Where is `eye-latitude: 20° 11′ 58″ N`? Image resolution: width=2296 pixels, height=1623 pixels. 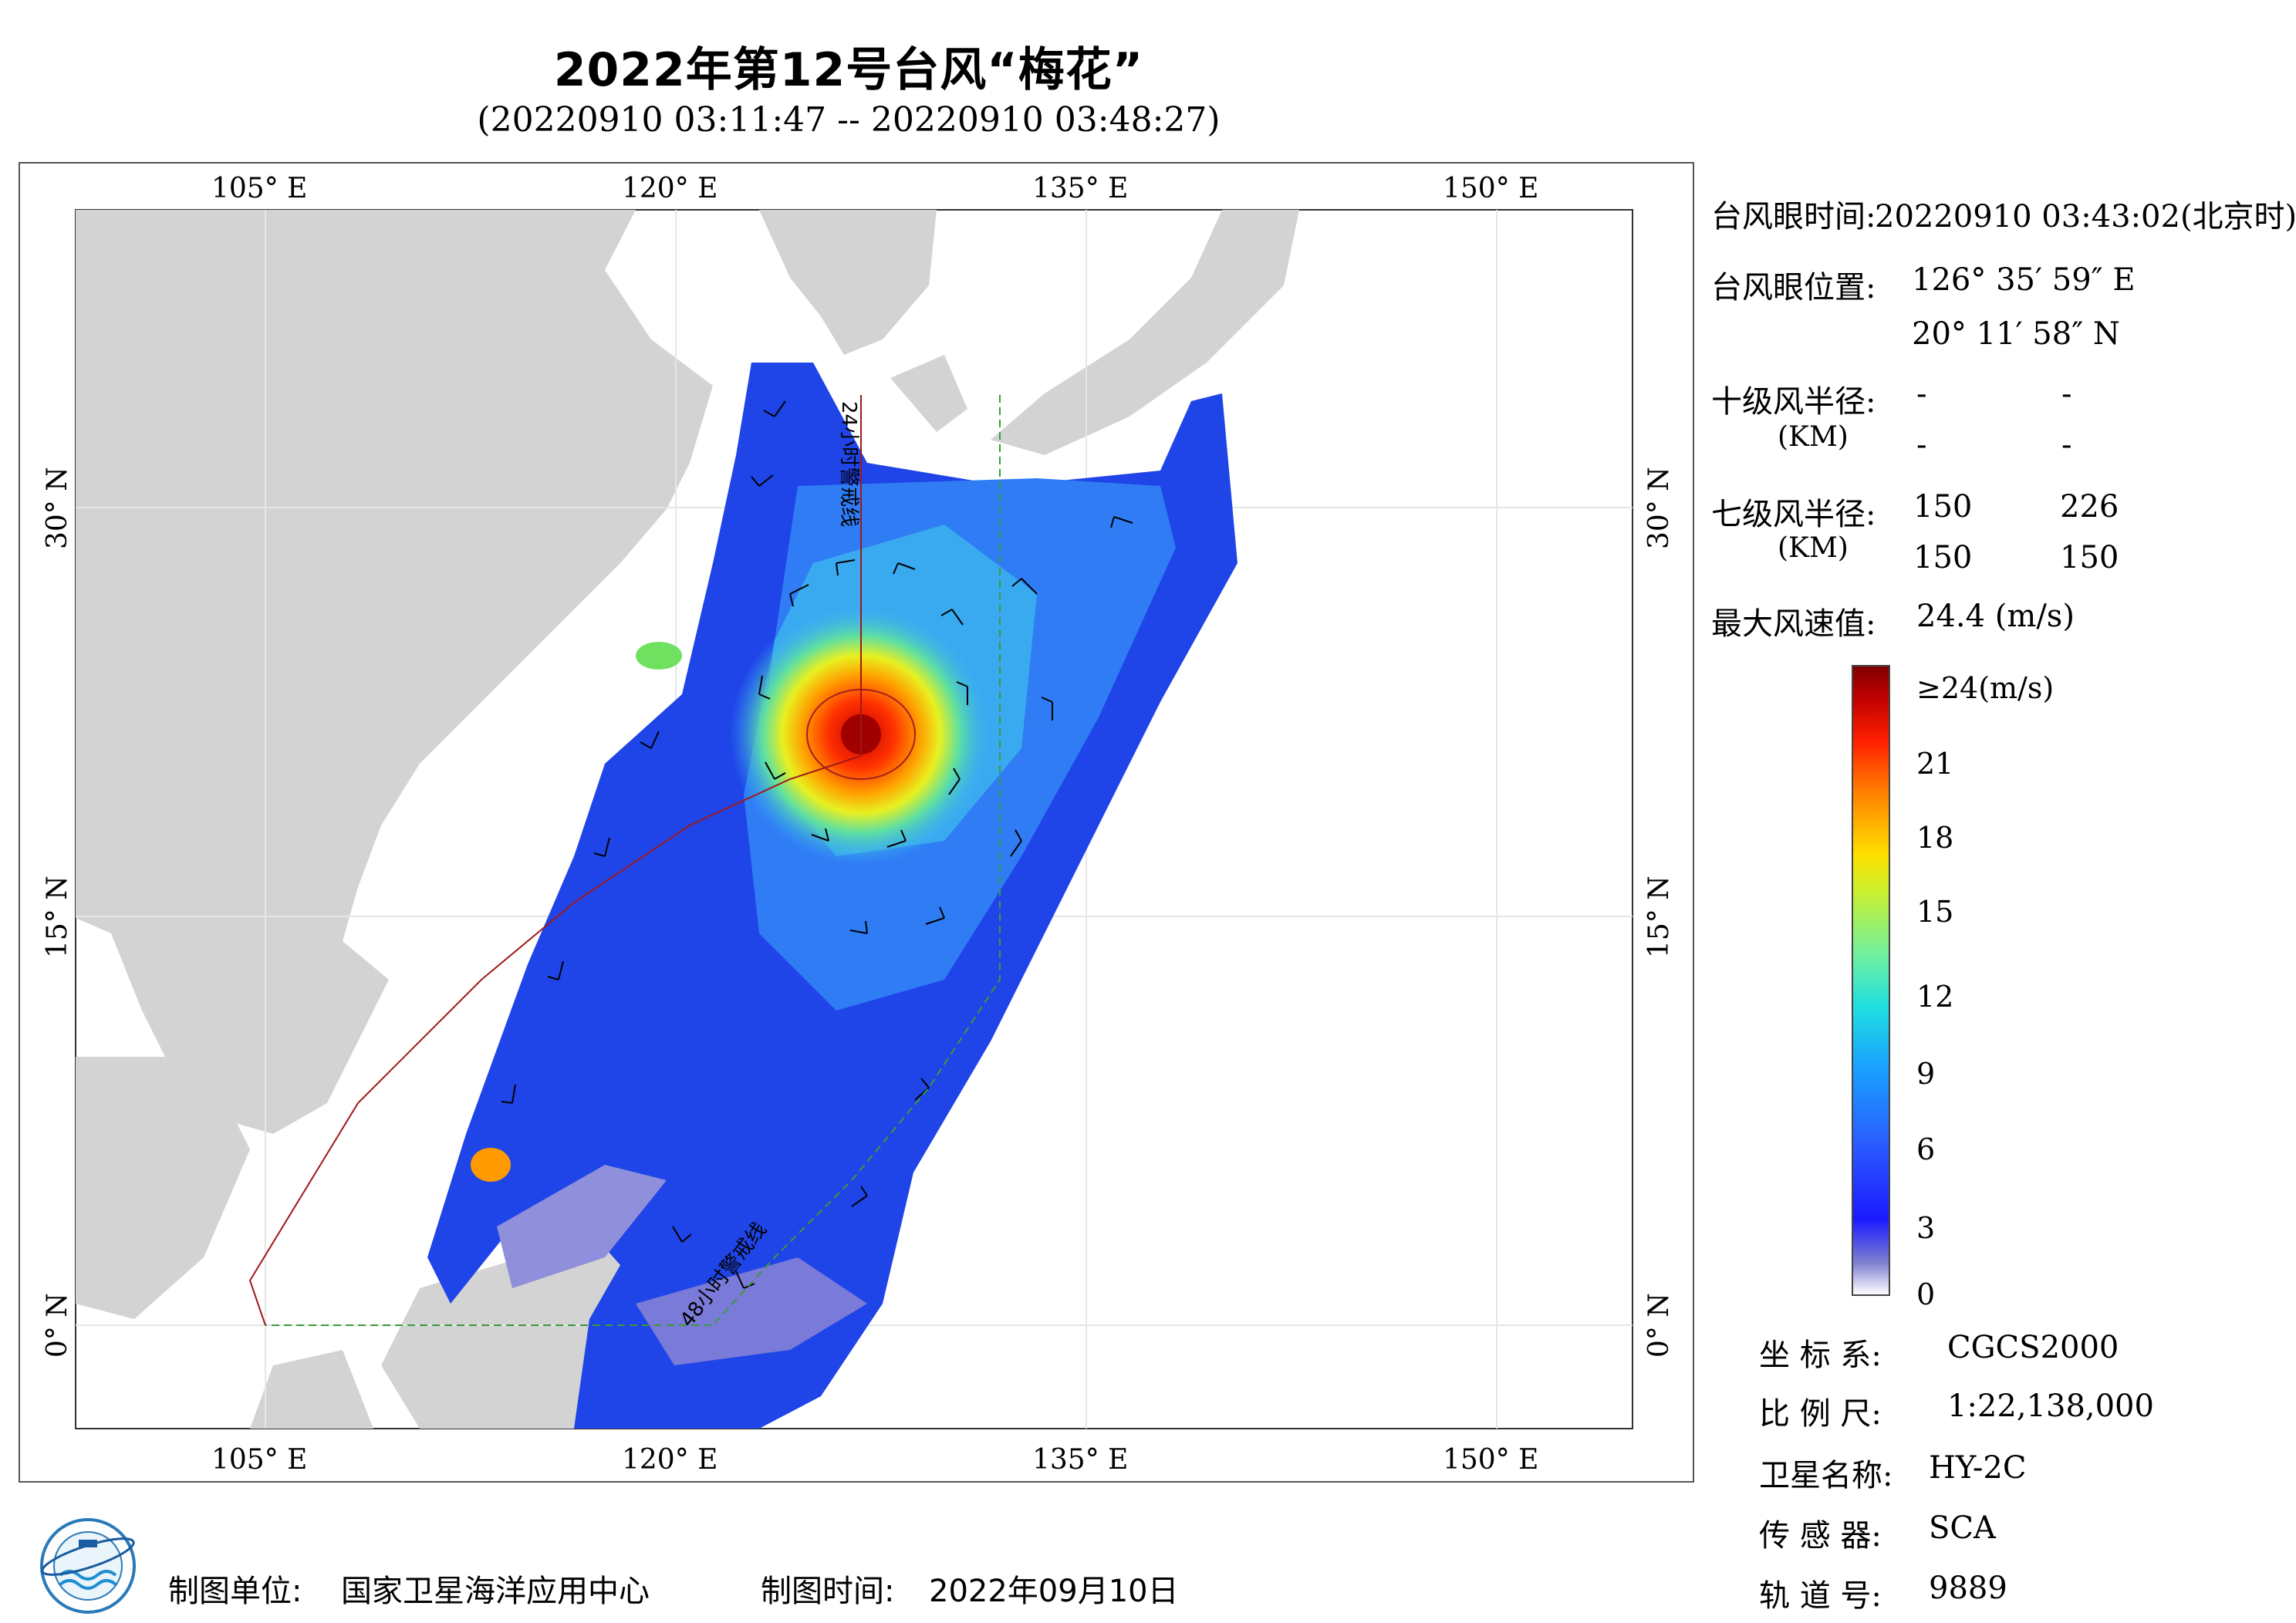
eye-latitude: 20° 11′ 58″ N is located at coordinates (2016, 334).